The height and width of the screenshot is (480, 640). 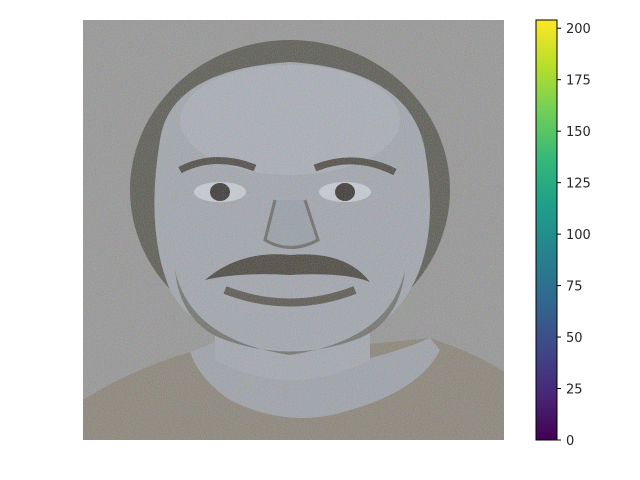 What do you see at coordinates (578, 29) in the screenshot?
I see `colorbar-tick-label: 200` at bounding box center [578, 29].